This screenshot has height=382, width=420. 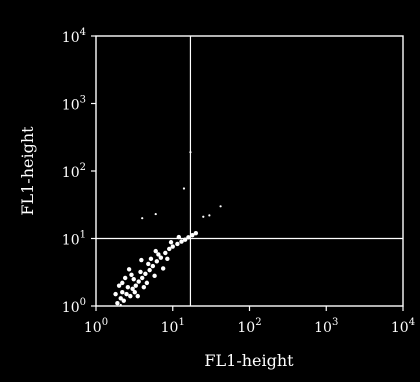 What do you see at coordinates (74, 104) in the screenshot?
I see `y-tick-label: 10³` at bounding box center [74, 104].